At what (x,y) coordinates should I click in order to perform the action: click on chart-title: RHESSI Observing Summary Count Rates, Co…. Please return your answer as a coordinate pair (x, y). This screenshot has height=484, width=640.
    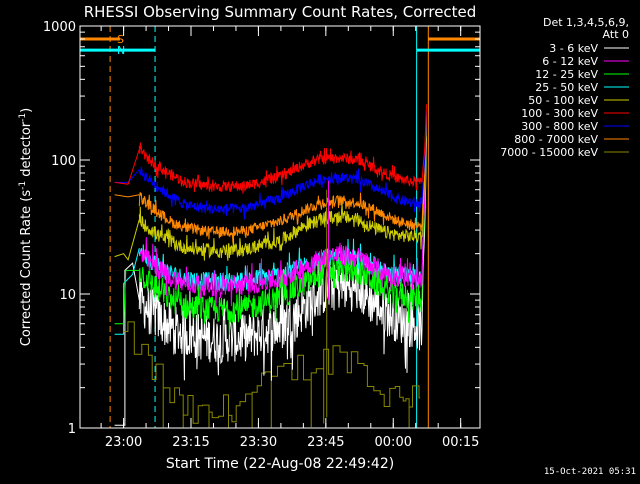
    Looking at the image, I should click on (280, 12).